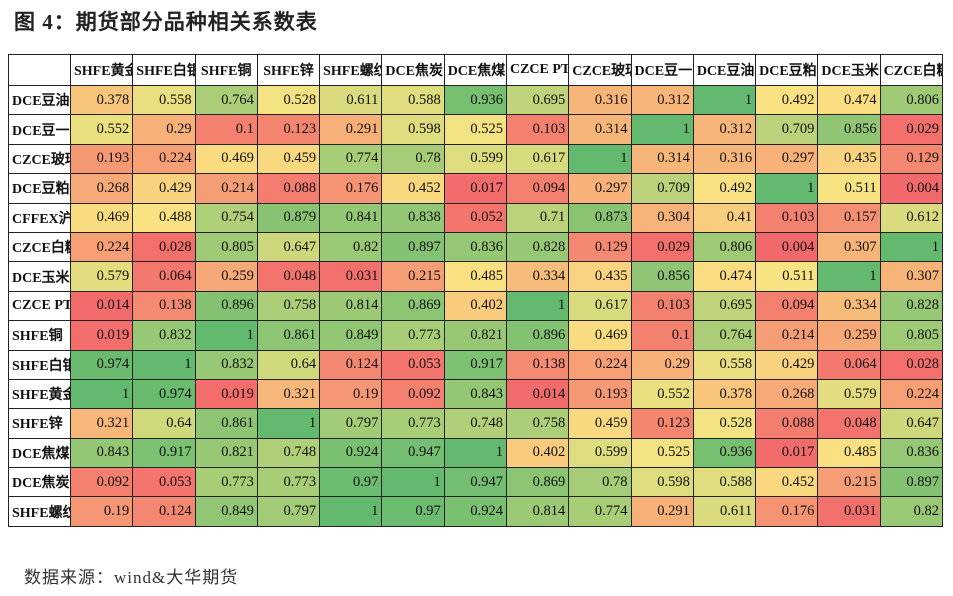  What do you see at coordinates (164, 100) in the screenshot?
I see `value-cell: 0.558` at bounding box center [164, 100].